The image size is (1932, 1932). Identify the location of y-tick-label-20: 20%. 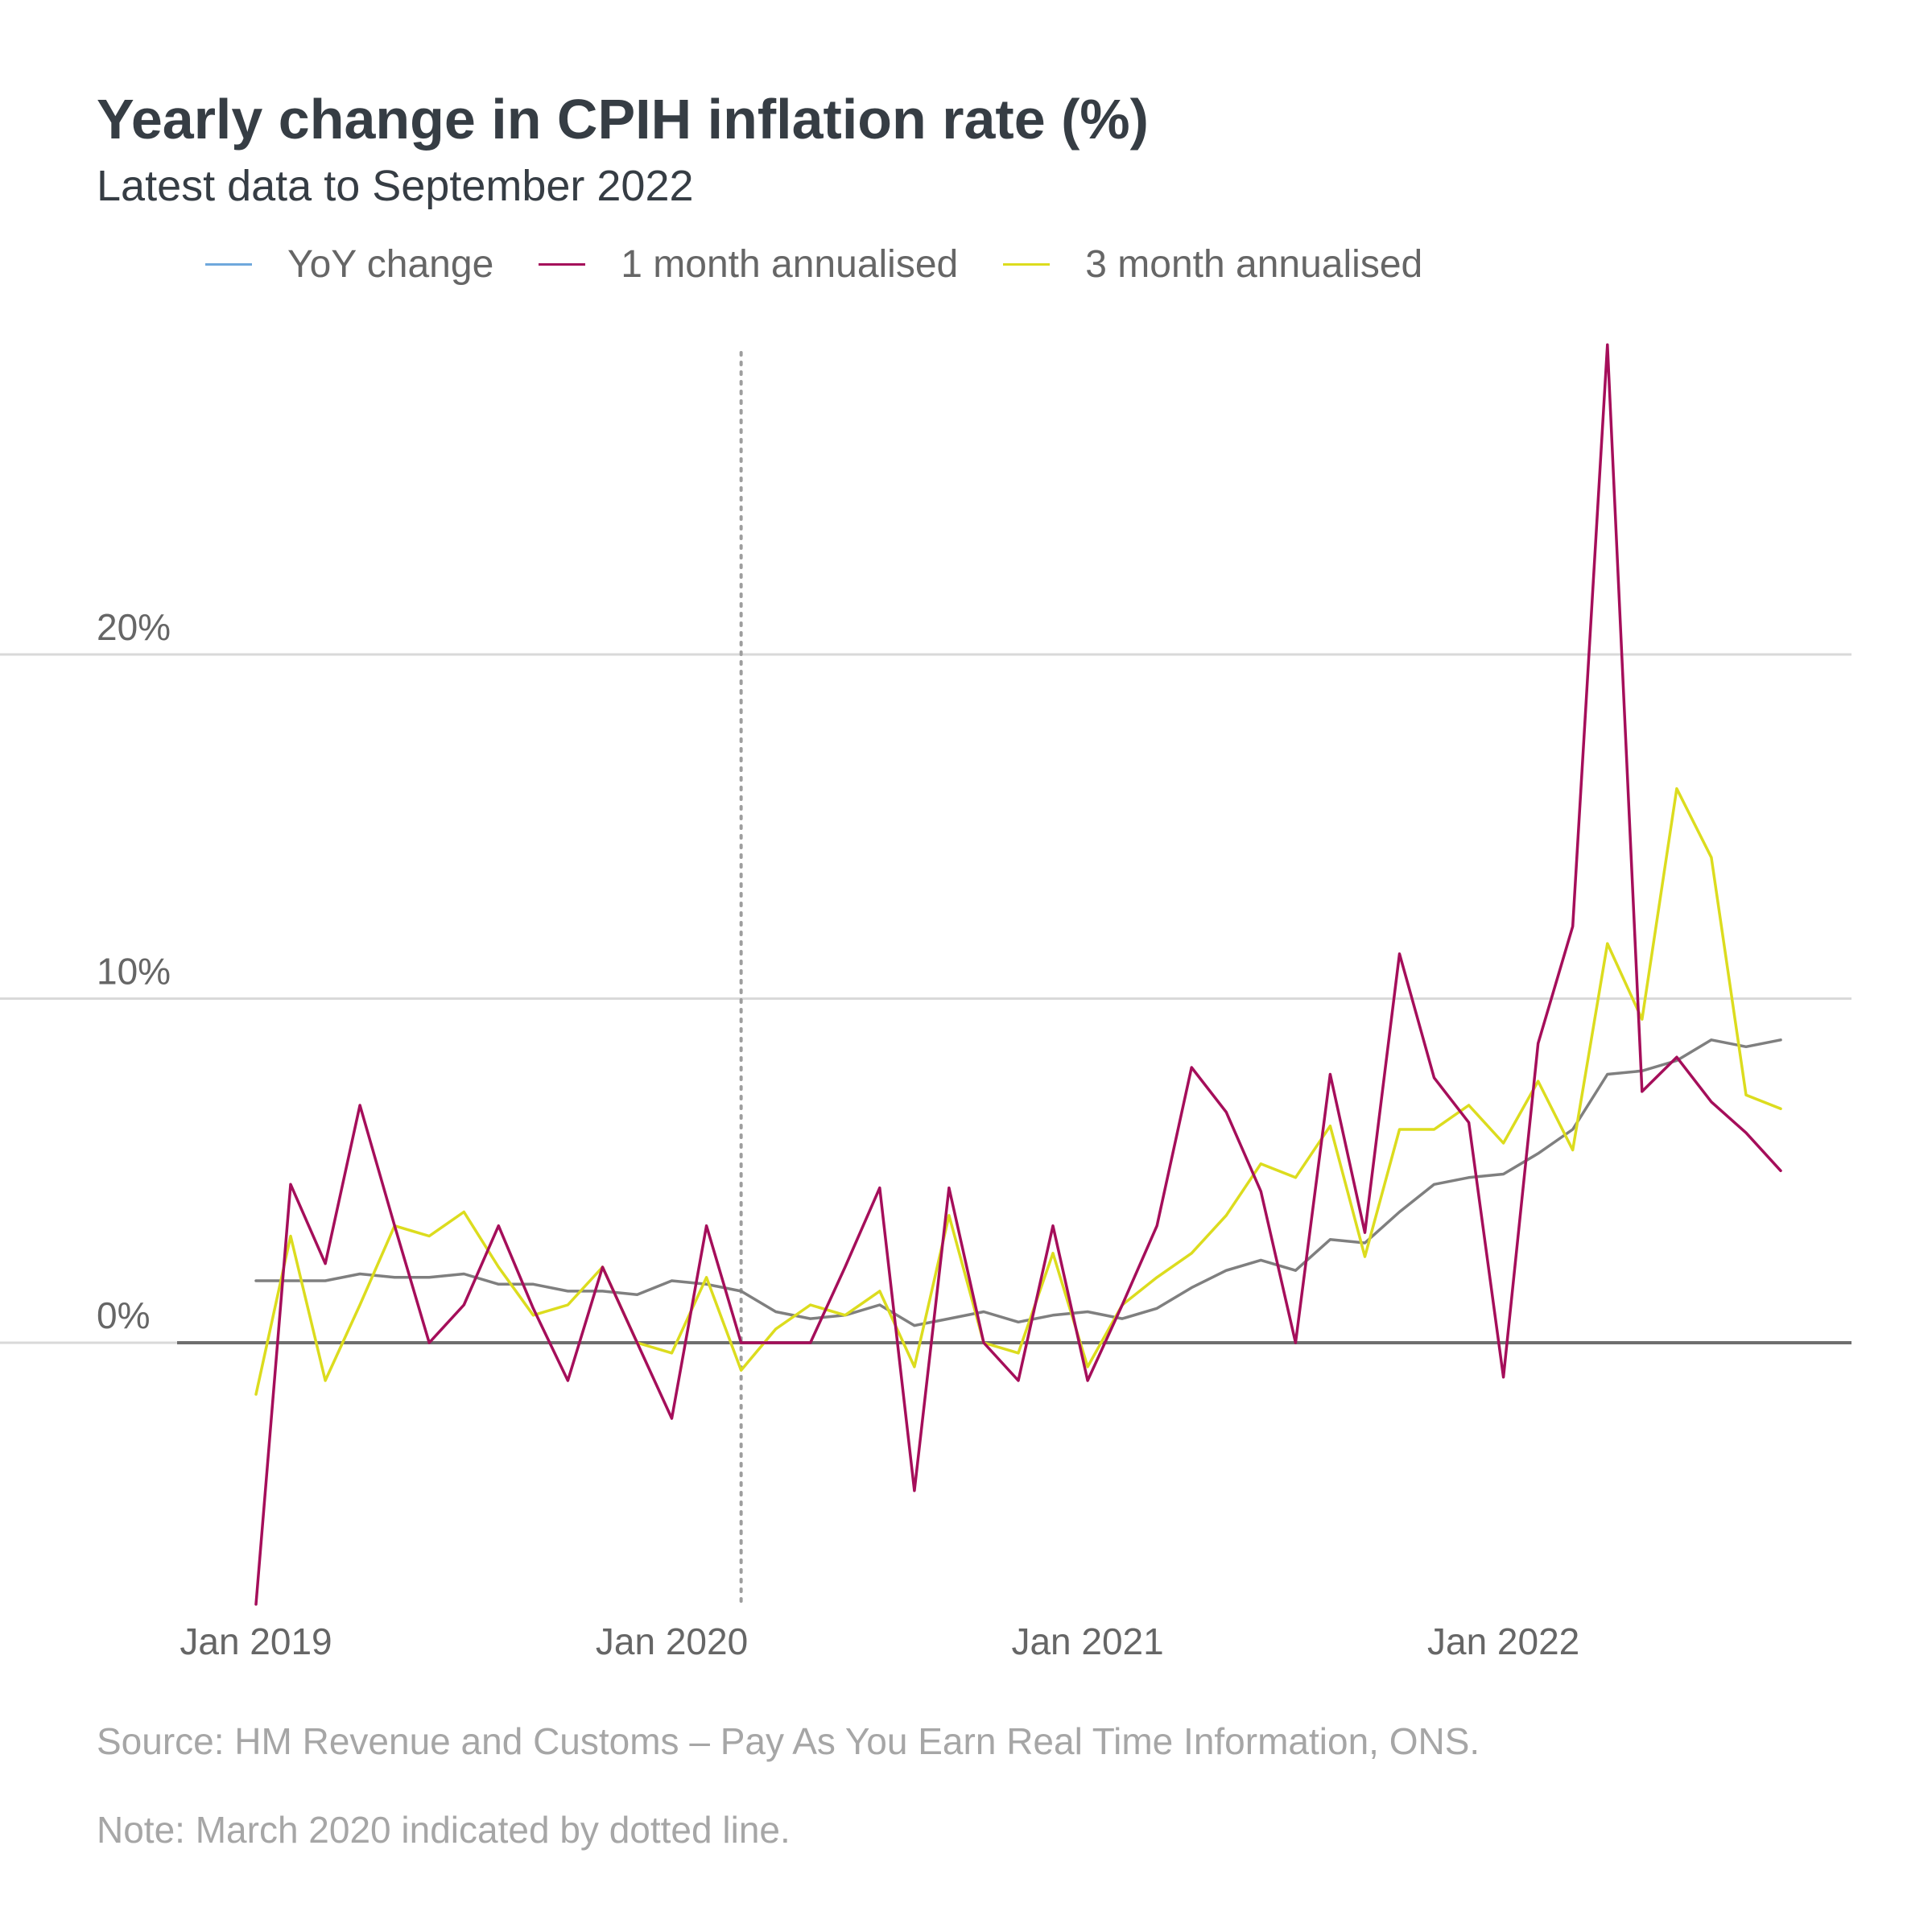
(134, 627).